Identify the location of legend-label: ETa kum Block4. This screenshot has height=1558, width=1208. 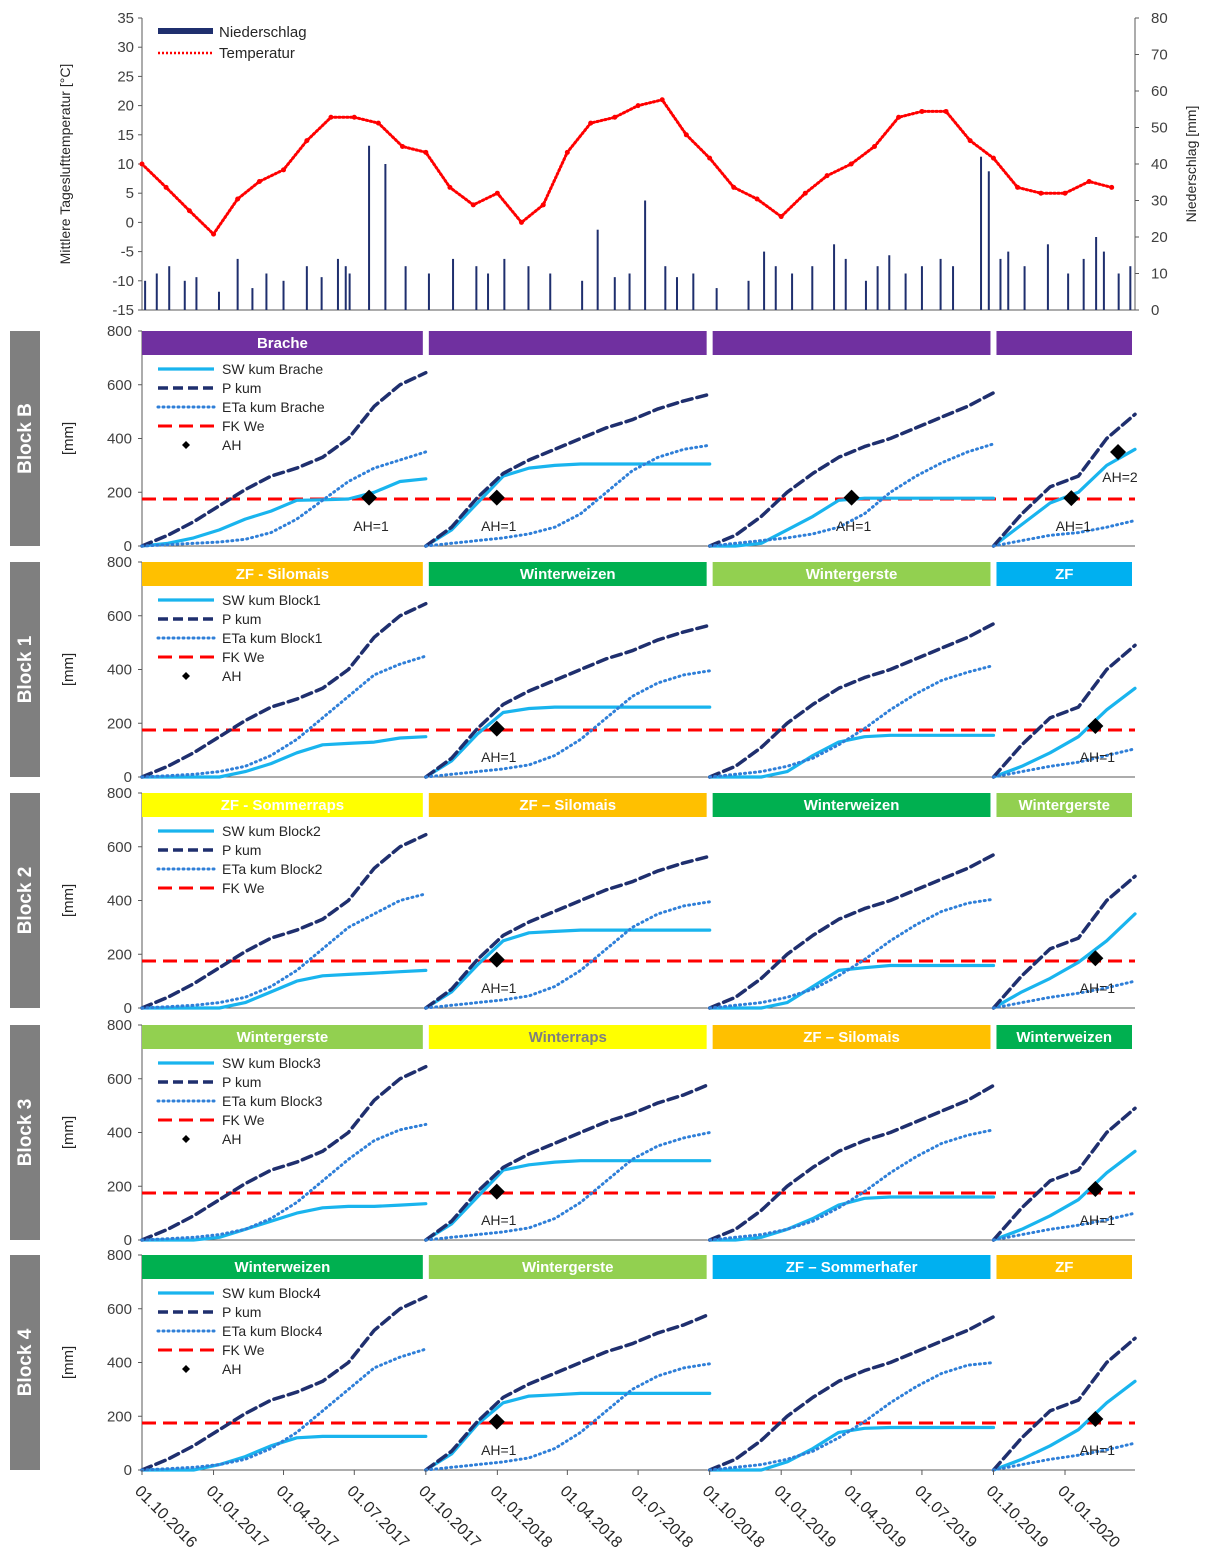
(272, 1331).